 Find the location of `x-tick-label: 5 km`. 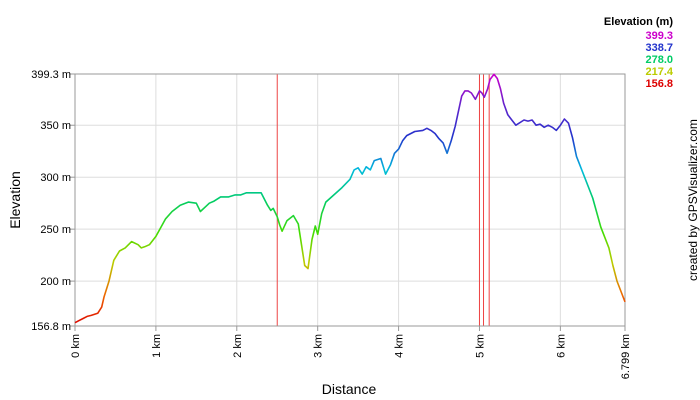

x-tick-label: 5 km is located at coordinates (480, 346).